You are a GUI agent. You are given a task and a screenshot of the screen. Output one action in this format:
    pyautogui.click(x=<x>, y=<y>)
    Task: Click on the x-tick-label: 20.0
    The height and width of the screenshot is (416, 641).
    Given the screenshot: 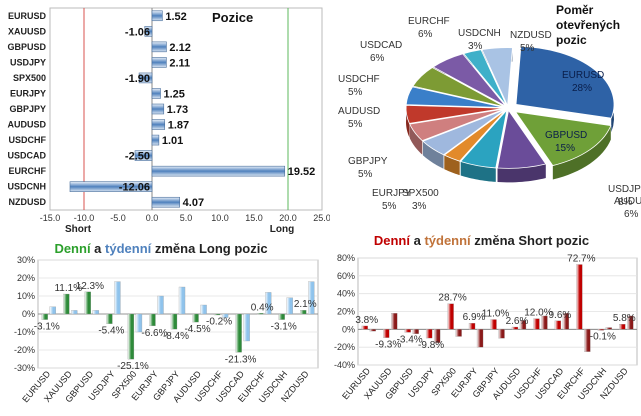 What is the action you would take?
    pyautogui.click(x=288, y=218)
    